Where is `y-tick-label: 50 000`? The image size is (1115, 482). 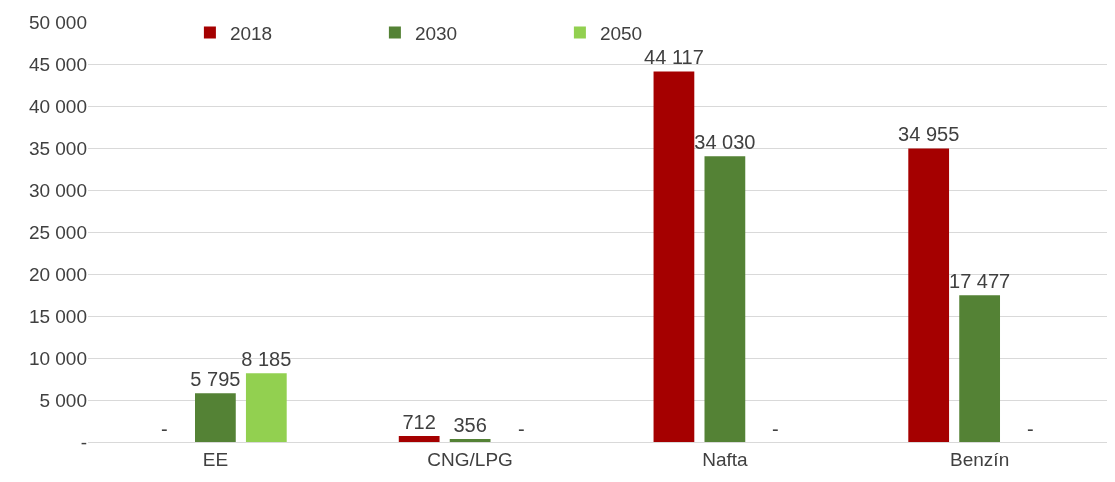 y-tick-label: 50 000 is located at coordinates (57, 22).